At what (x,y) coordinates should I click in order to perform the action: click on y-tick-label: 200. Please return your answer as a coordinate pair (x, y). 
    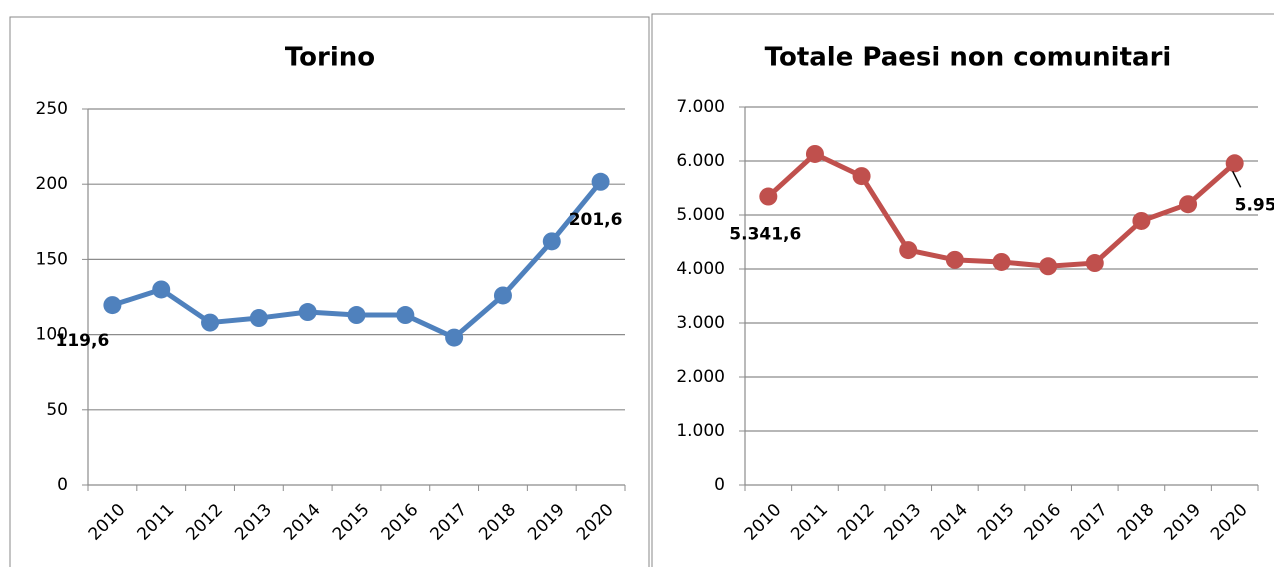
    Looking at the image, I should click on (52, 184).